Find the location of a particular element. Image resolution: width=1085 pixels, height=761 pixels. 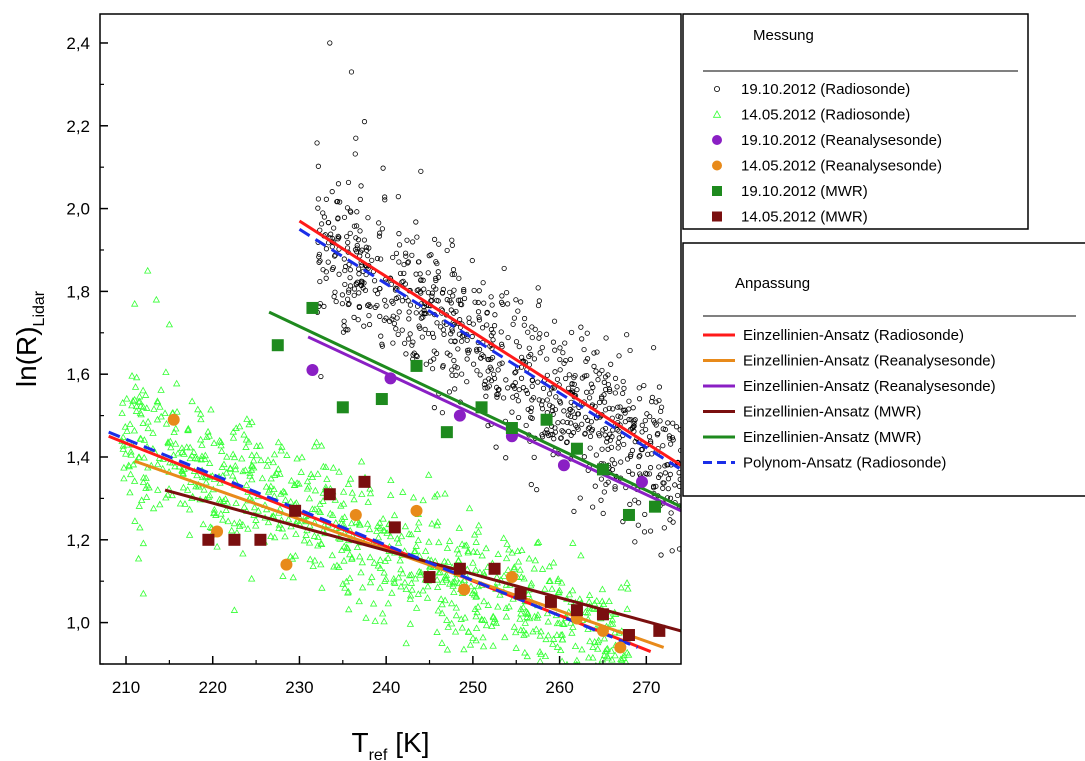

legend-box is located at coordinates (855, 121).